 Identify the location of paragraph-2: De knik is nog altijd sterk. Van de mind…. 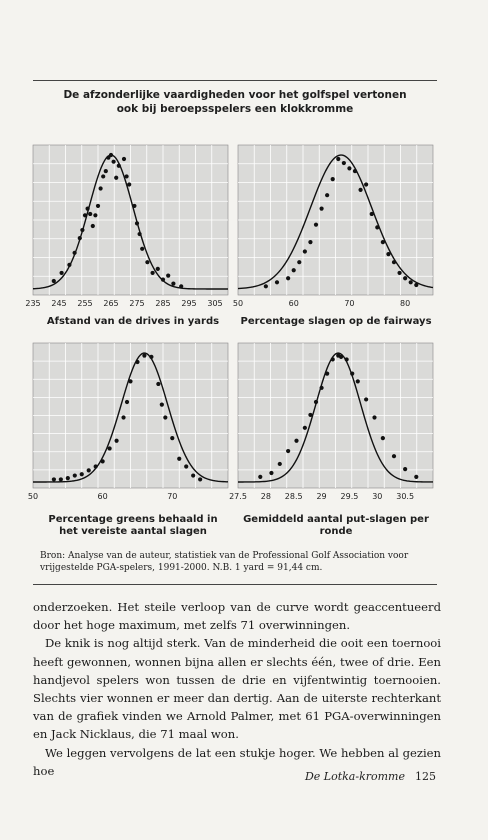
(237, 689).